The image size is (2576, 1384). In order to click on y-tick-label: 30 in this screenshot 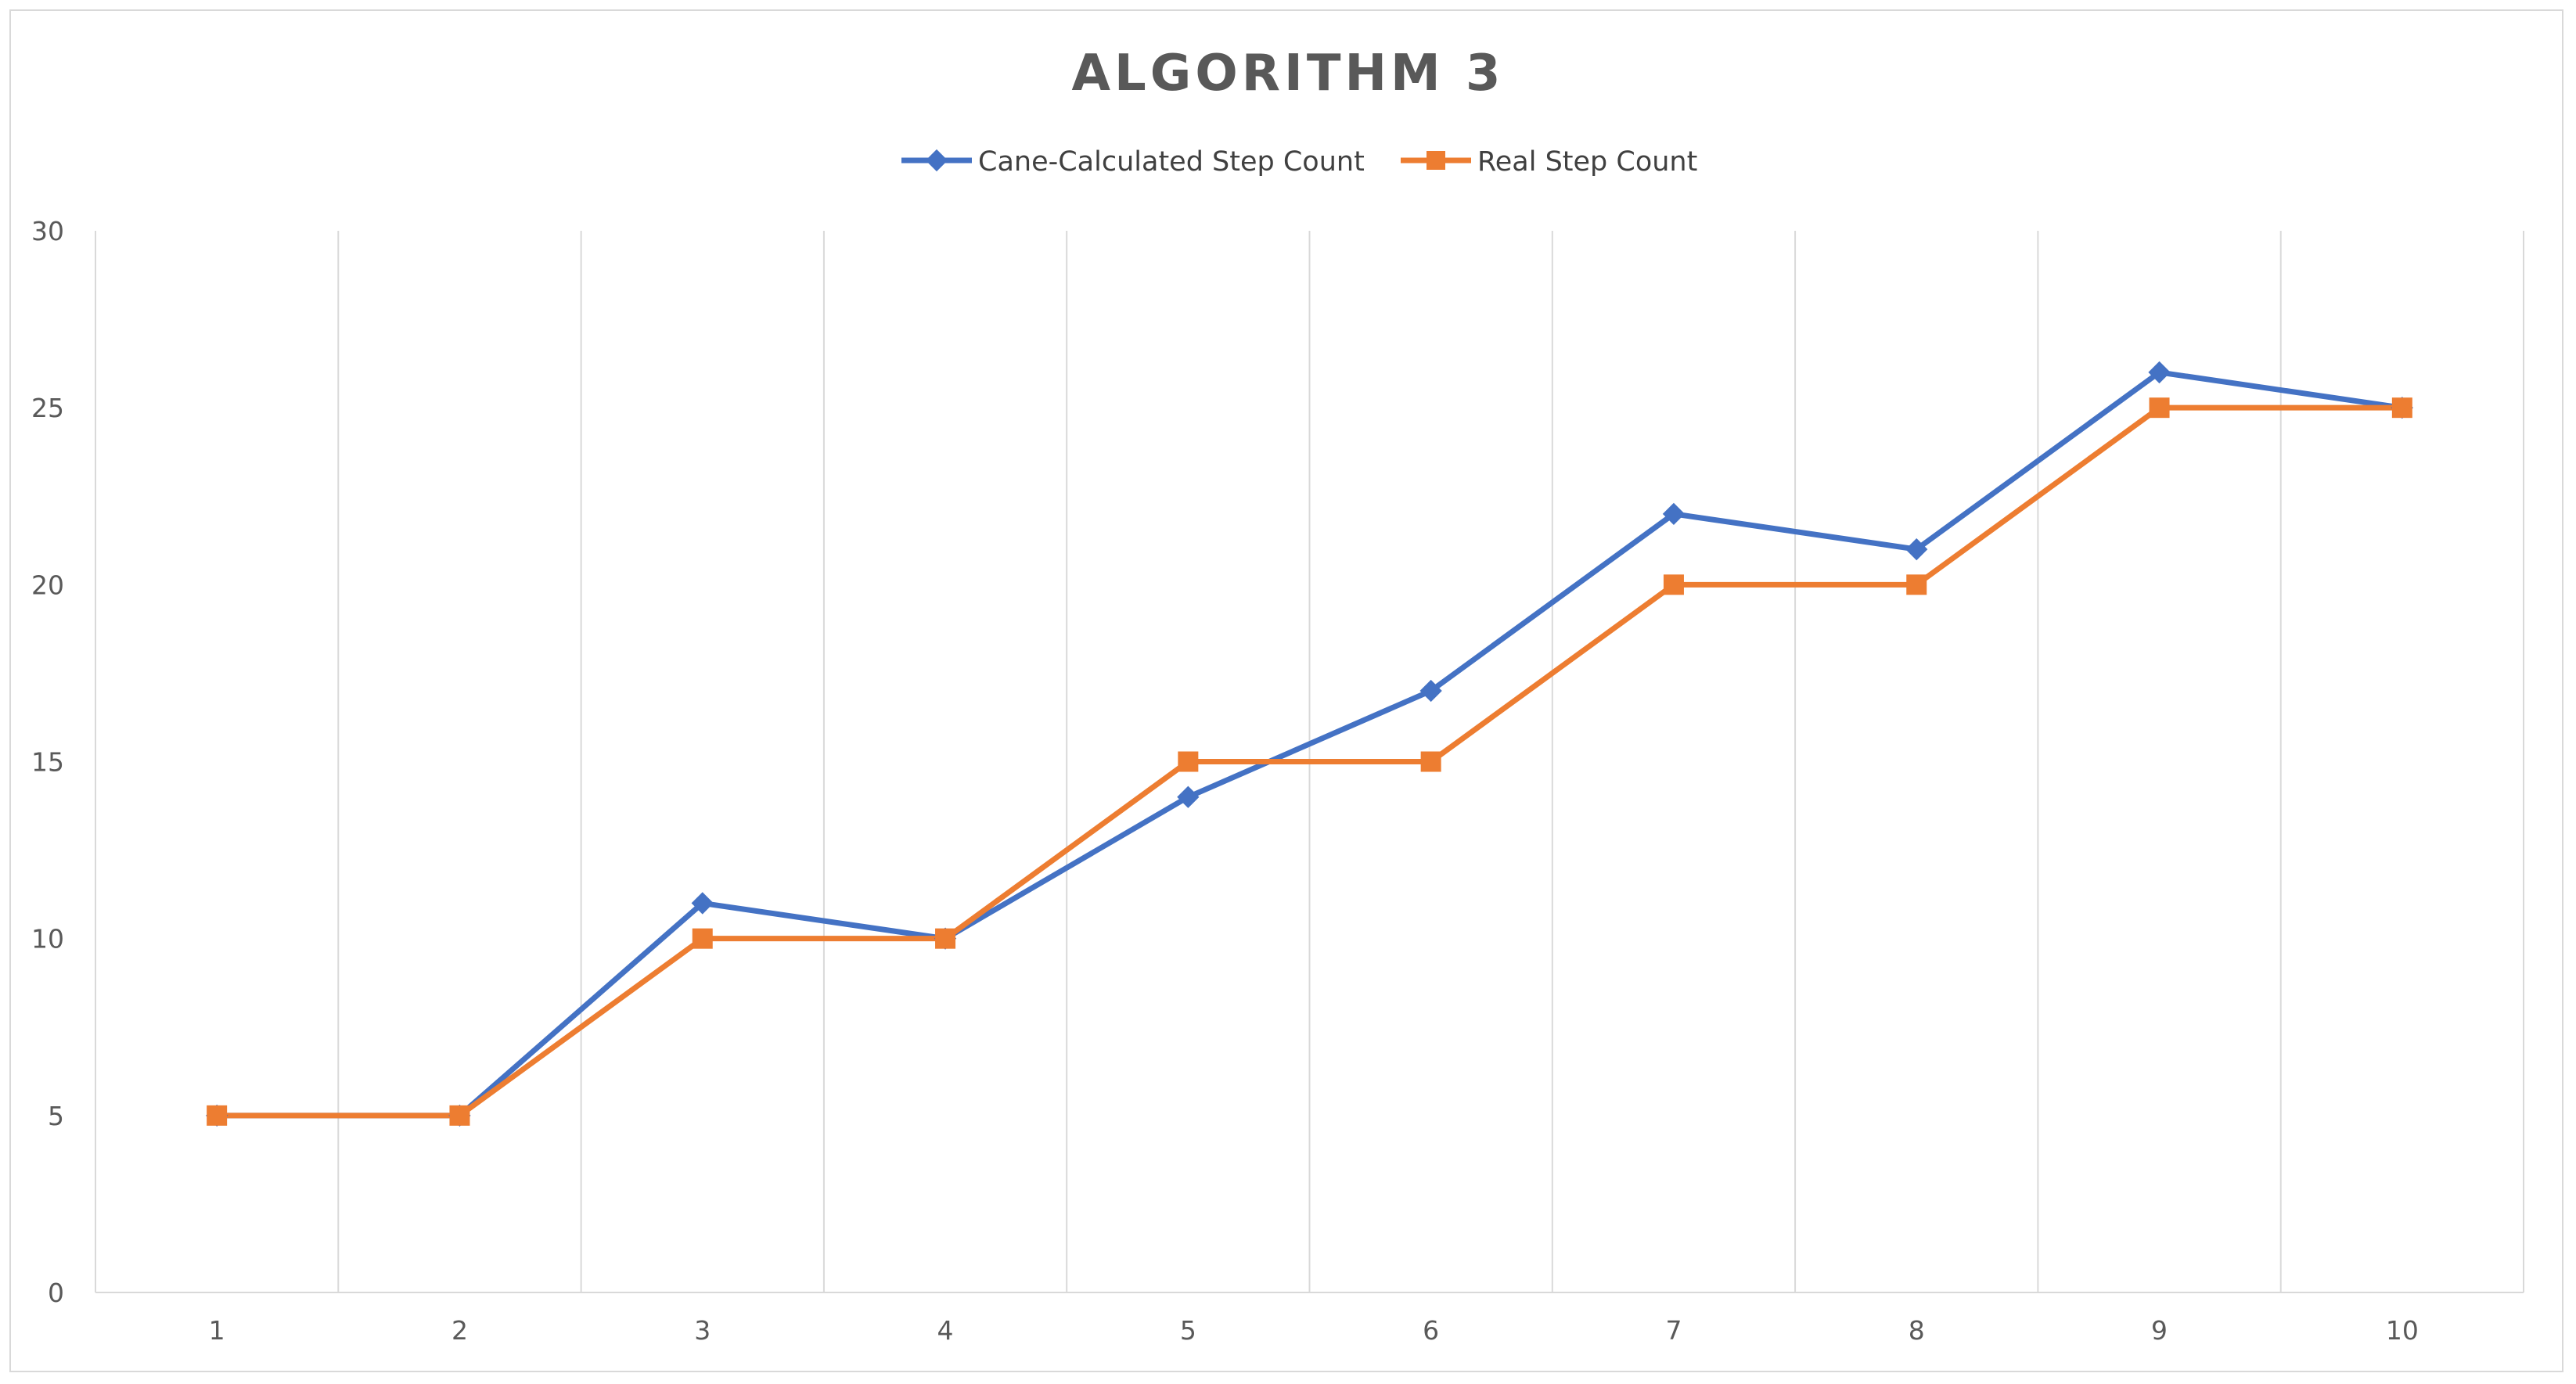, I will do `click(47, 231)`.